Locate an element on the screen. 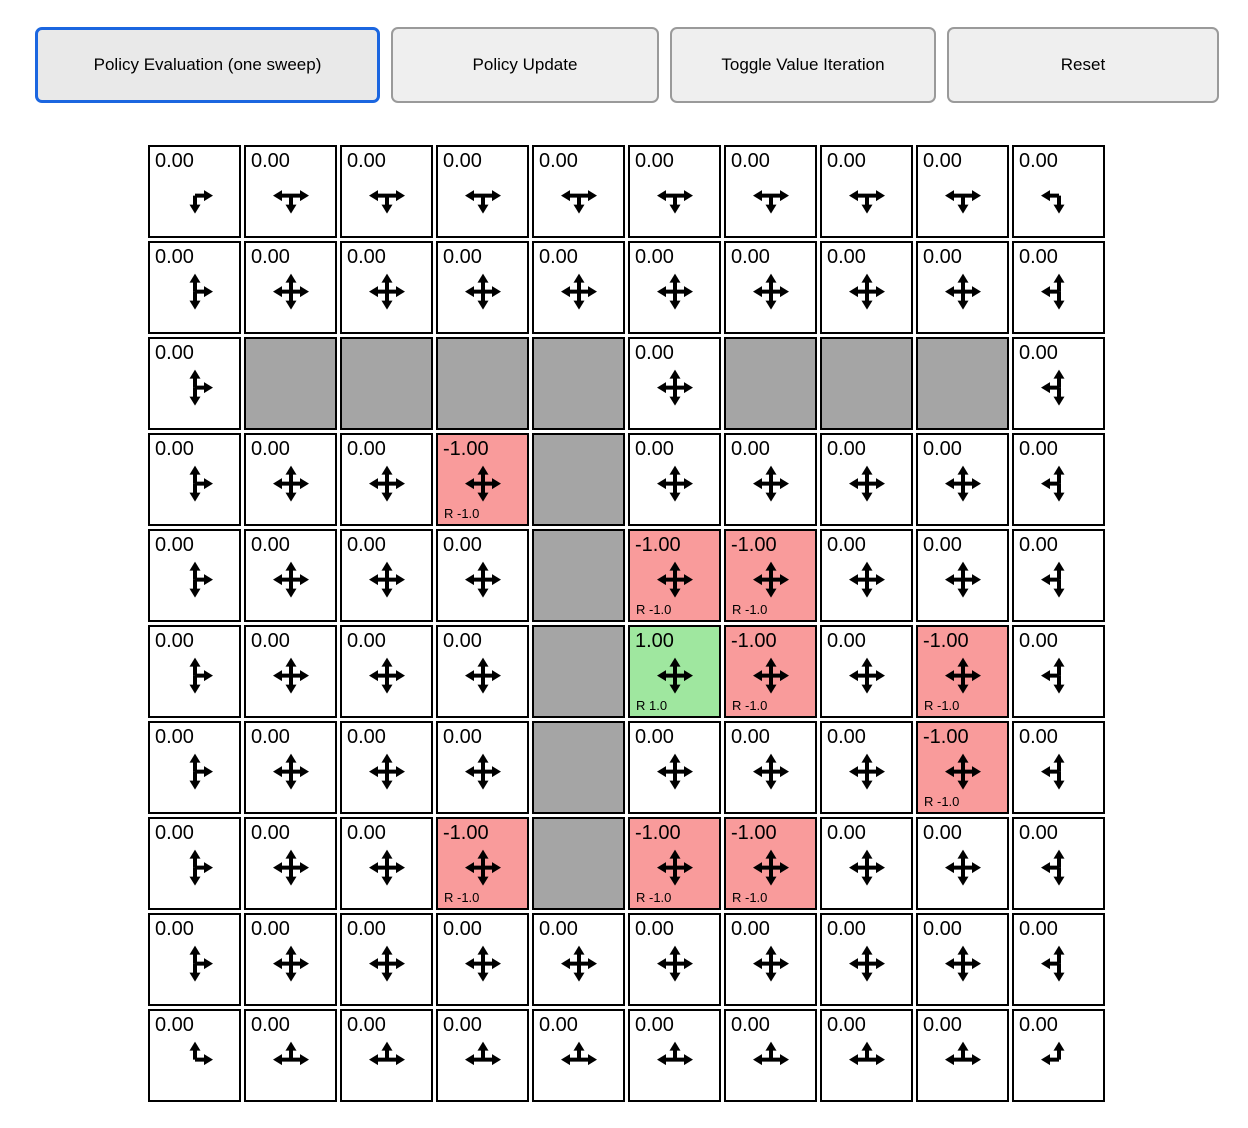  wall-cell is located at coordinates (578, 479).